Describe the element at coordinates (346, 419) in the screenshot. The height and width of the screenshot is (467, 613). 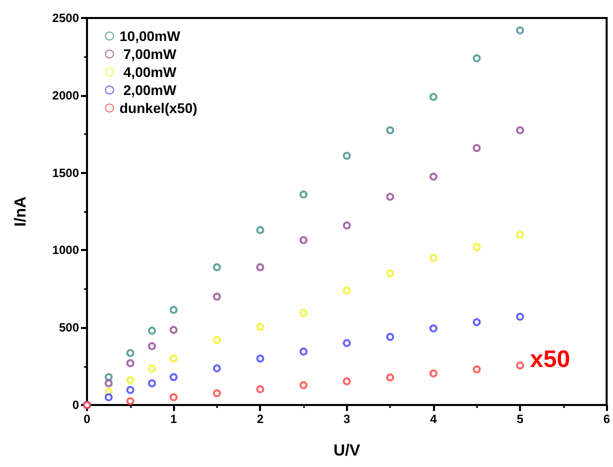
I see `x-tick-label: 3` at that location.